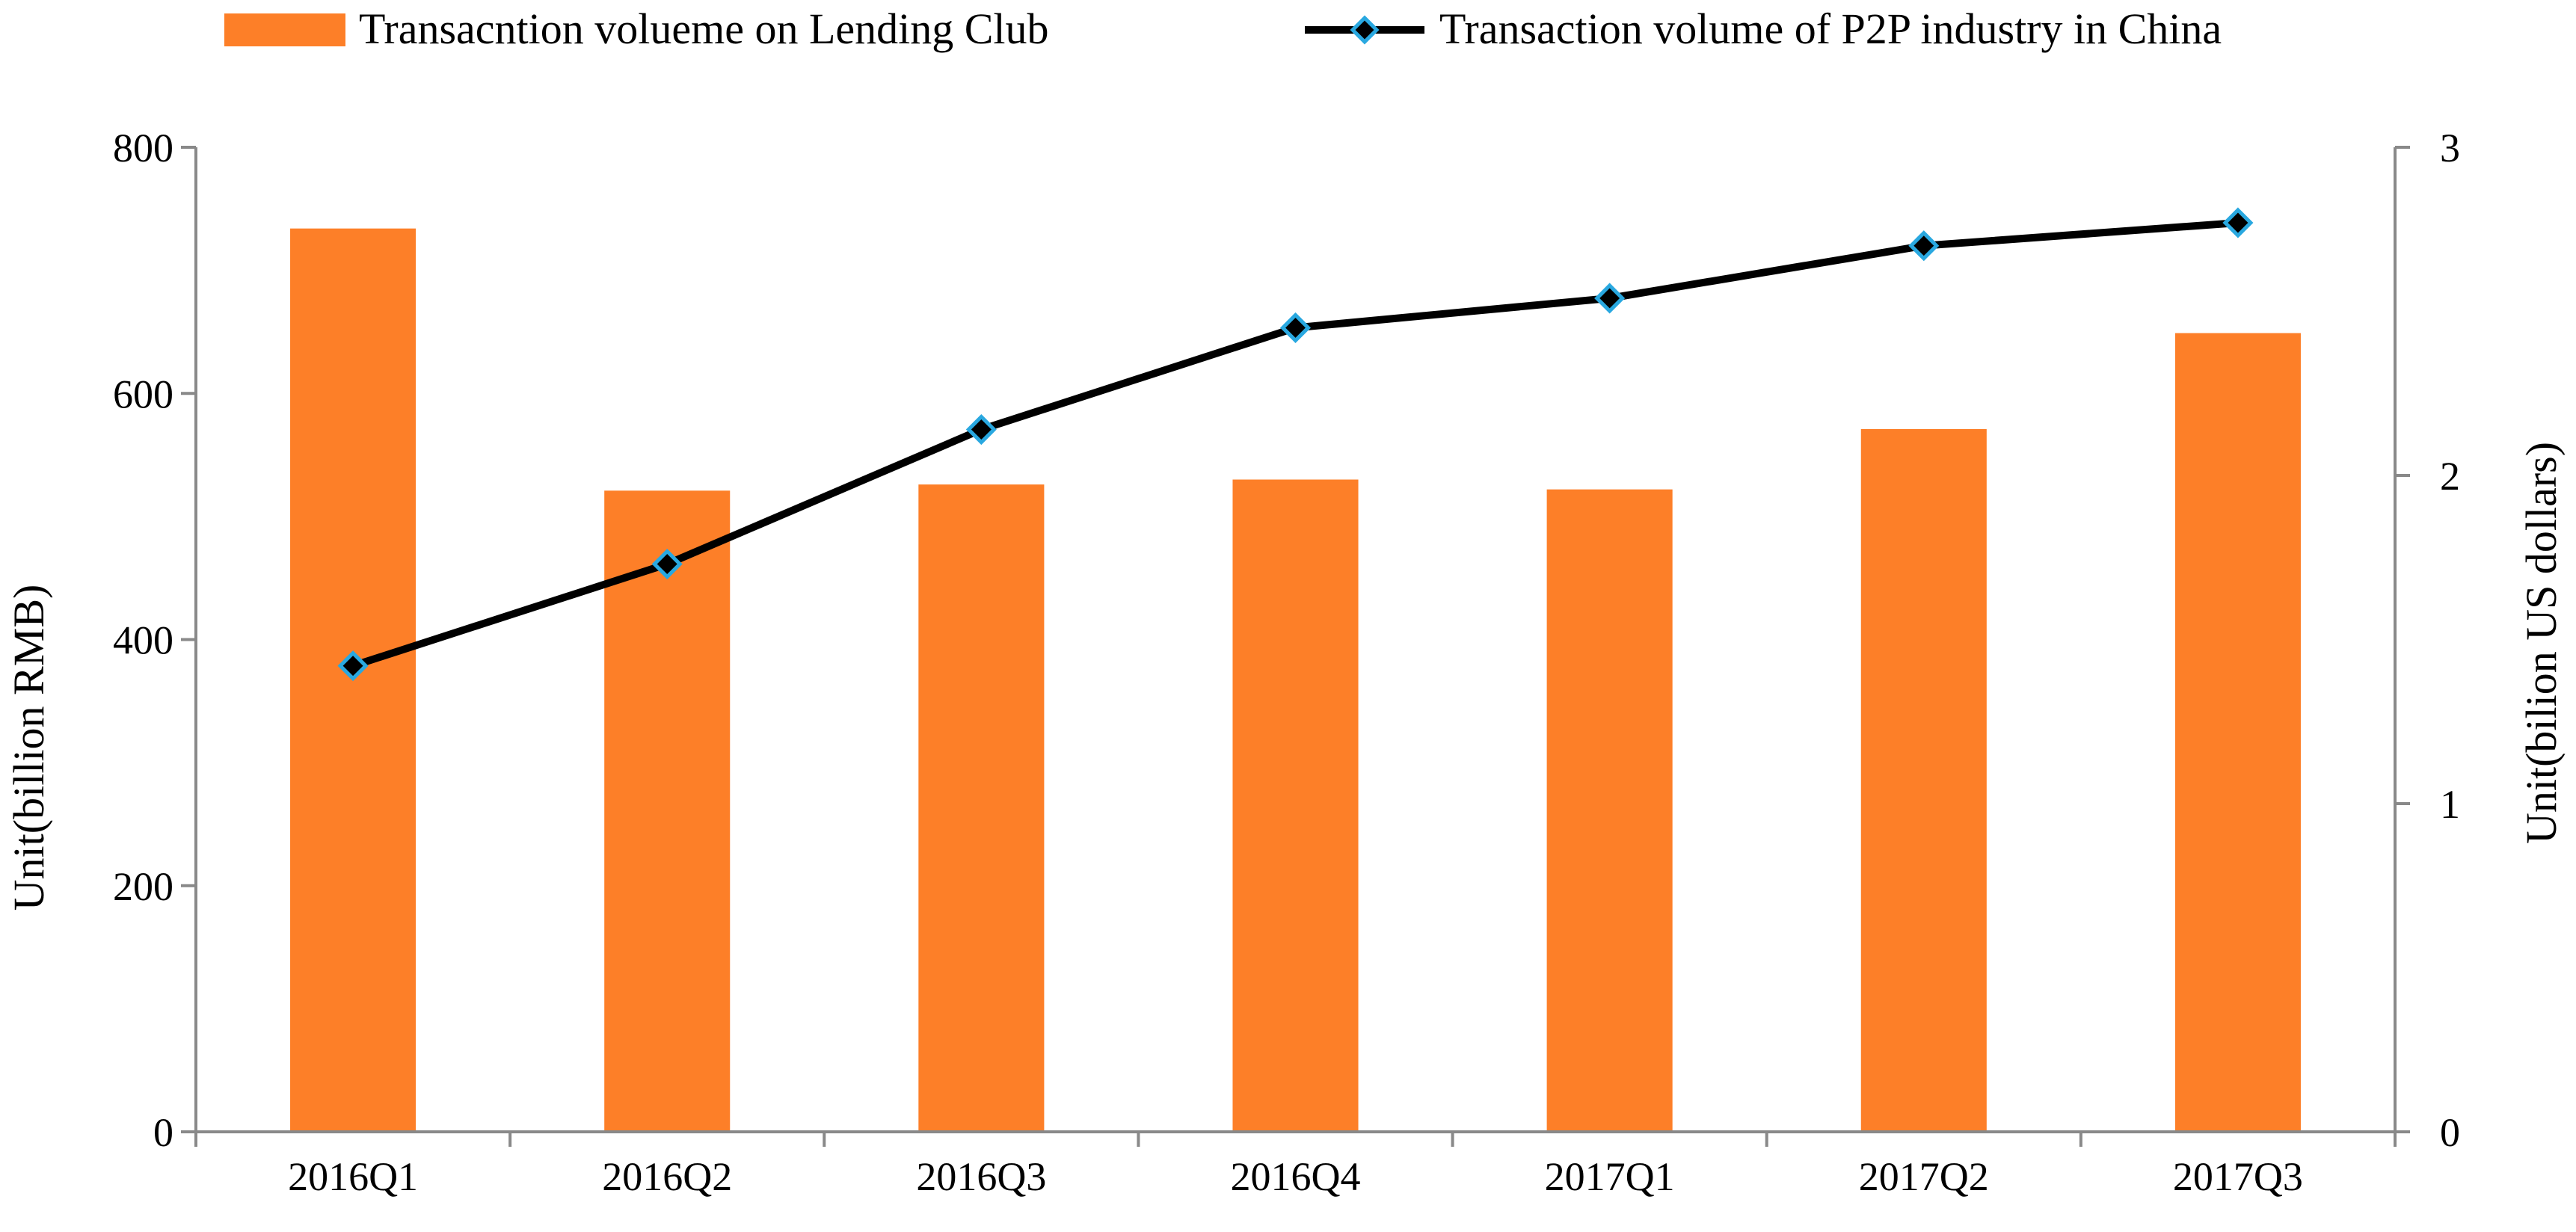  I want to click on bar-2017Q2, so click(1923, 780).